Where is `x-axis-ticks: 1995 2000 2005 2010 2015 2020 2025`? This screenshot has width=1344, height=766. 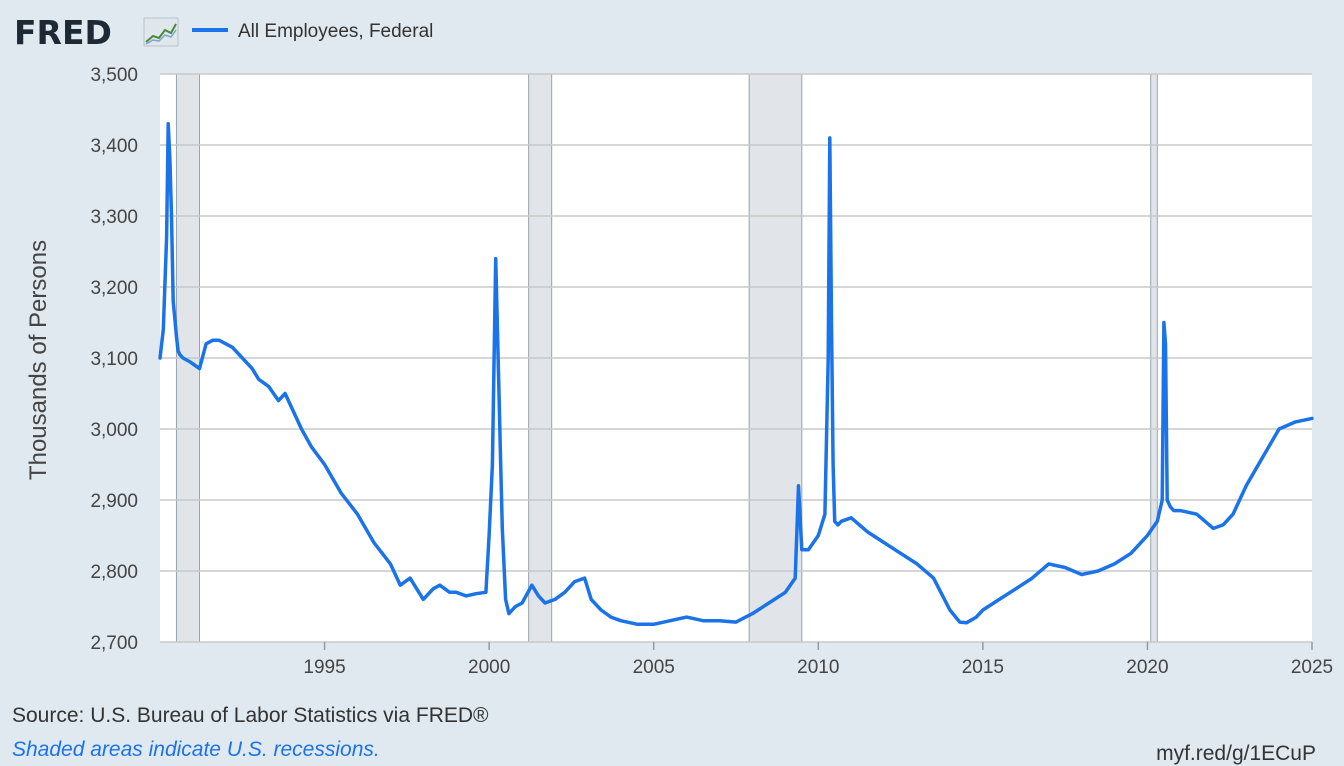
x-axis-ticks: 1995 2000 2005 2010 2015 2020 2025 is located at coordinates (818, 660).